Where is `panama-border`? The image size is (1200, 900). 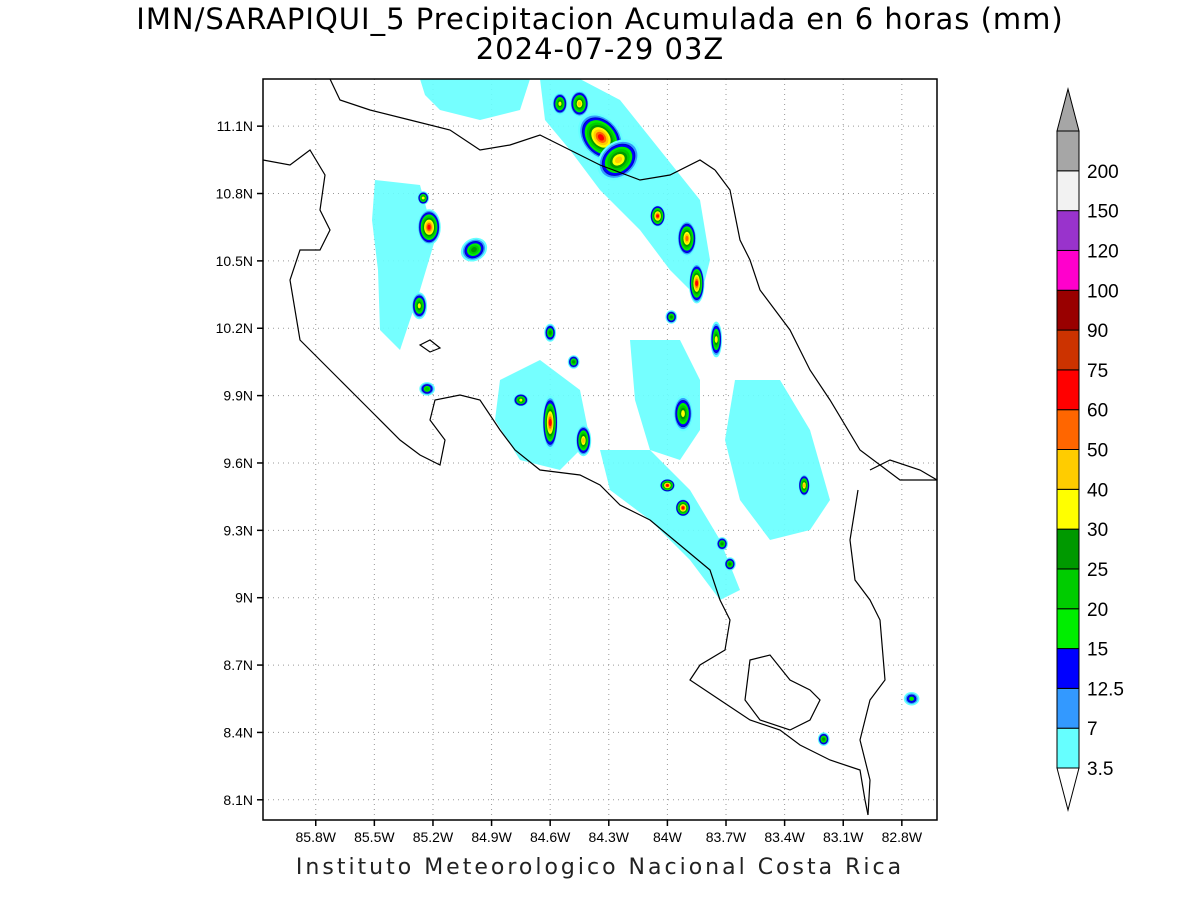 panama-border is located at coordinates (867, 652).